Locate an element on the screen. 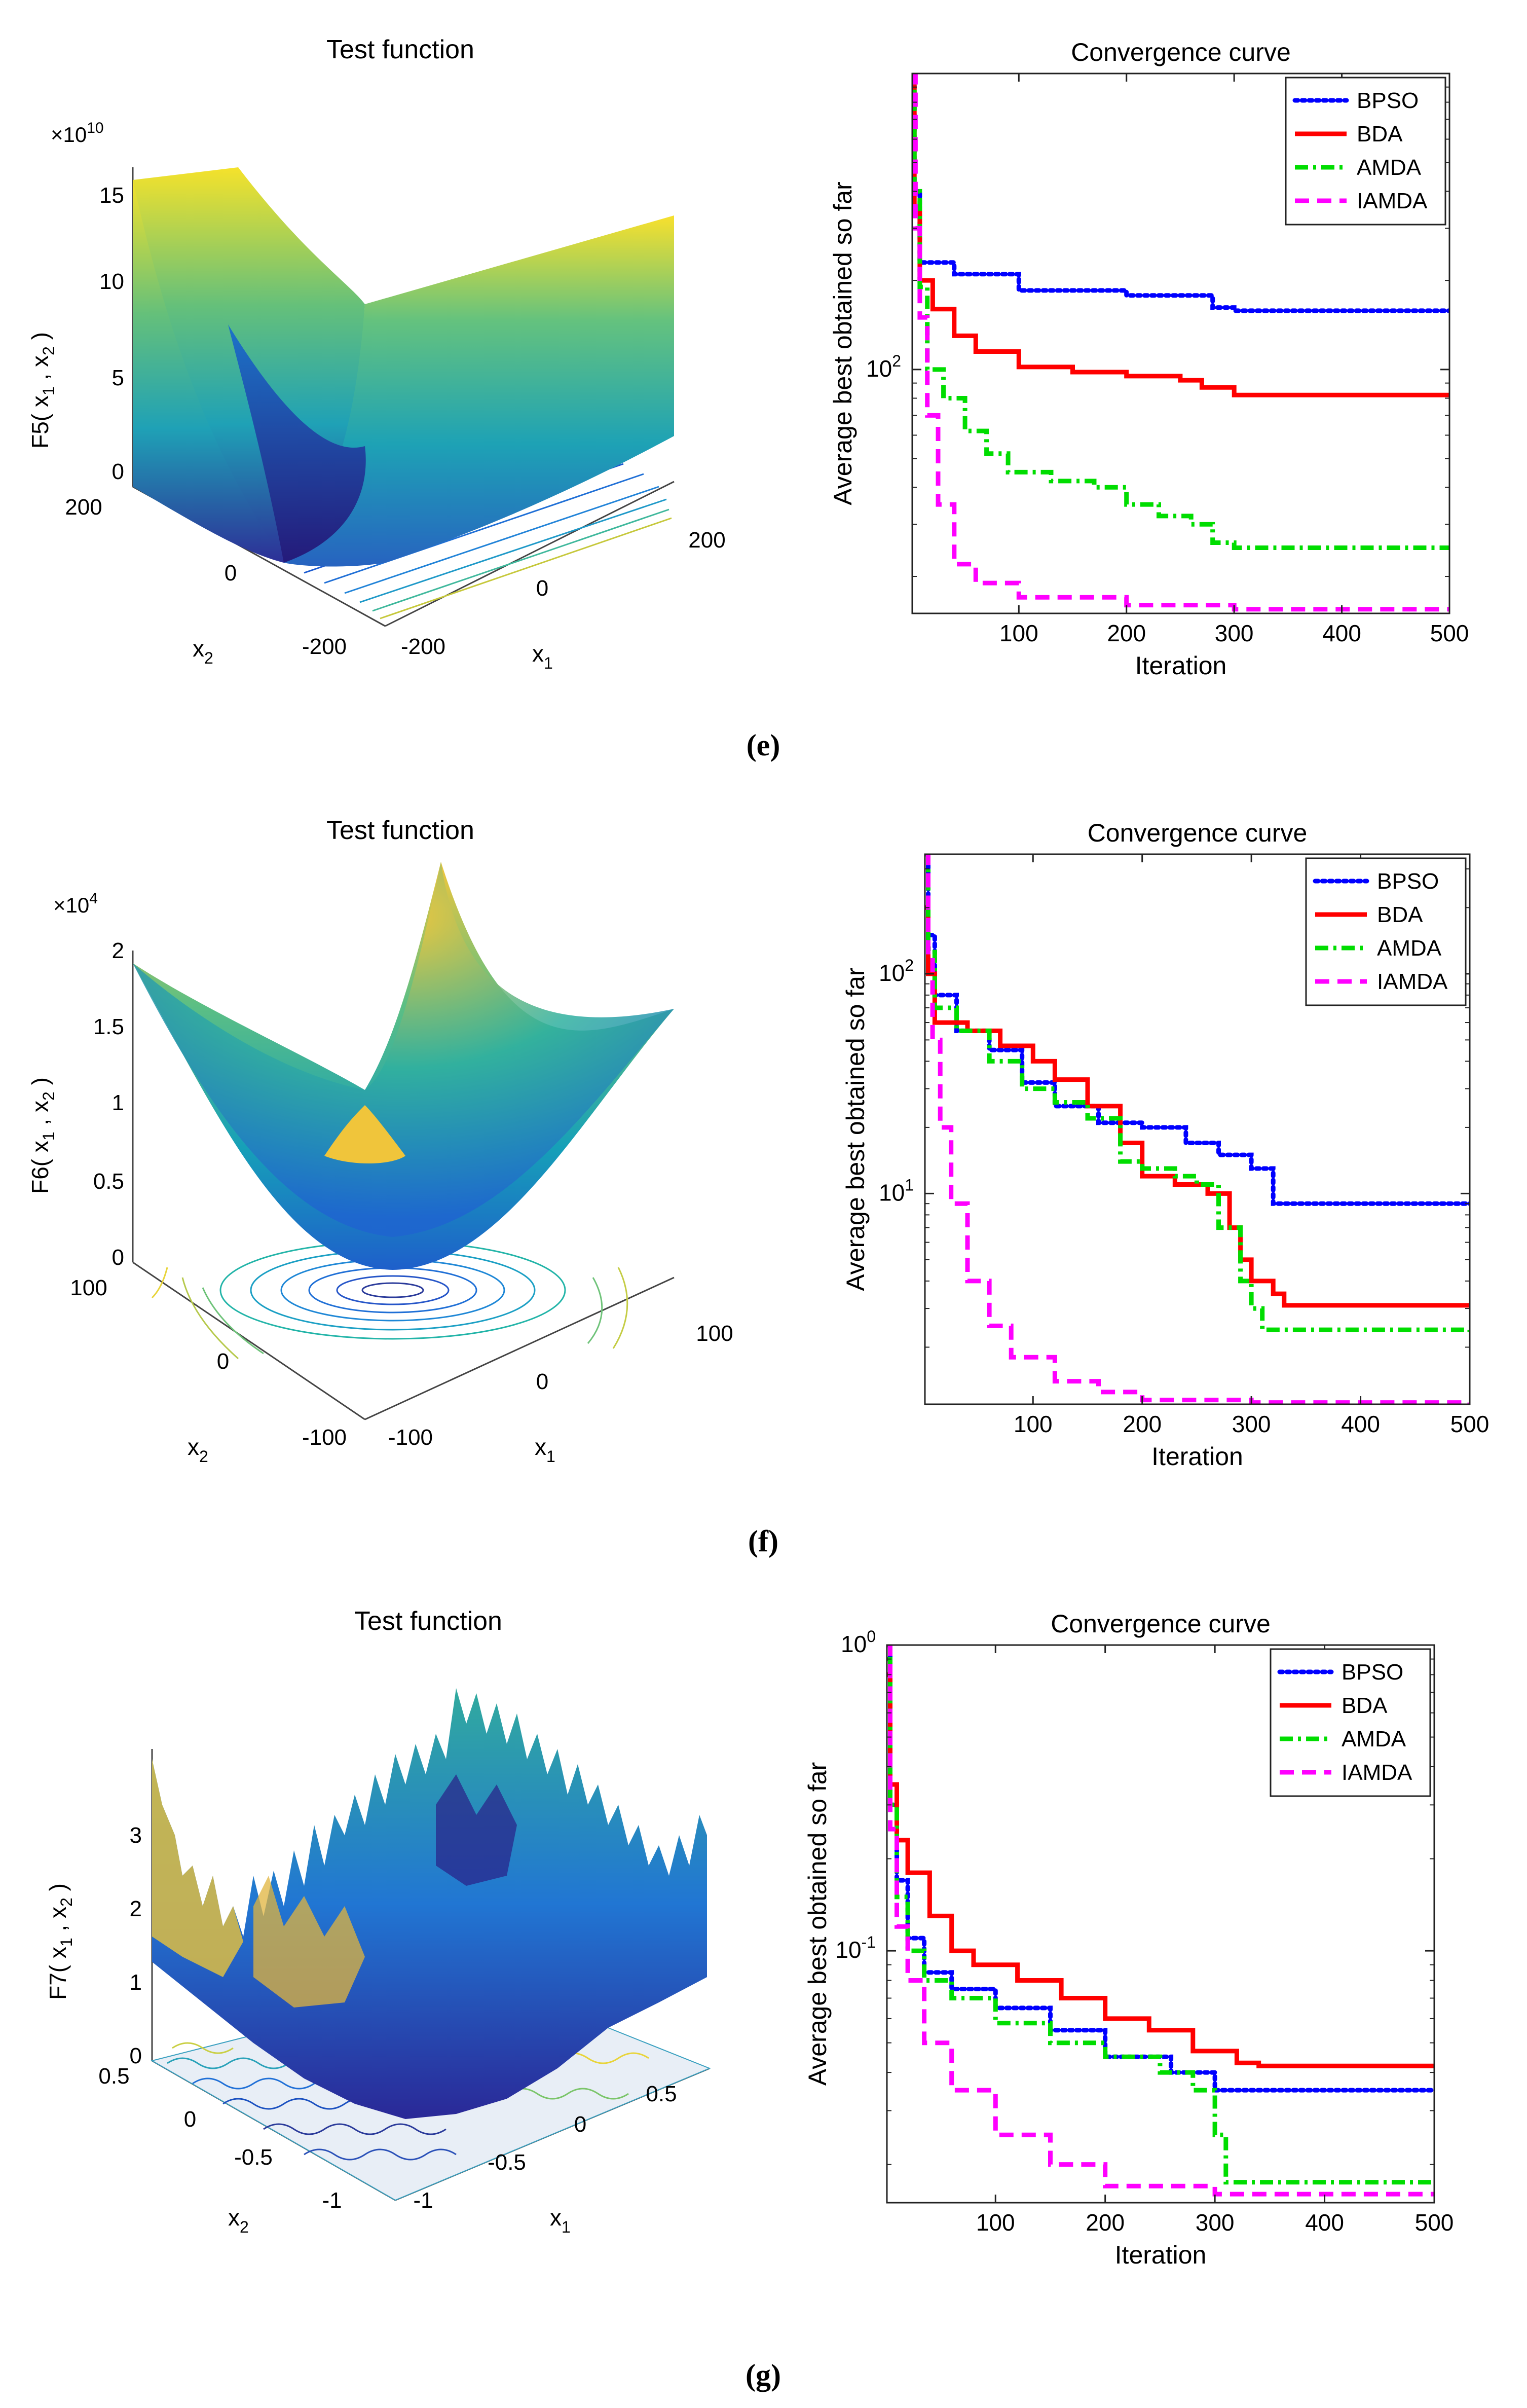 The height and width of the screenshot is (2408, 1527). x-tick-label: -0.5 is located at coordinates (507, 2162).